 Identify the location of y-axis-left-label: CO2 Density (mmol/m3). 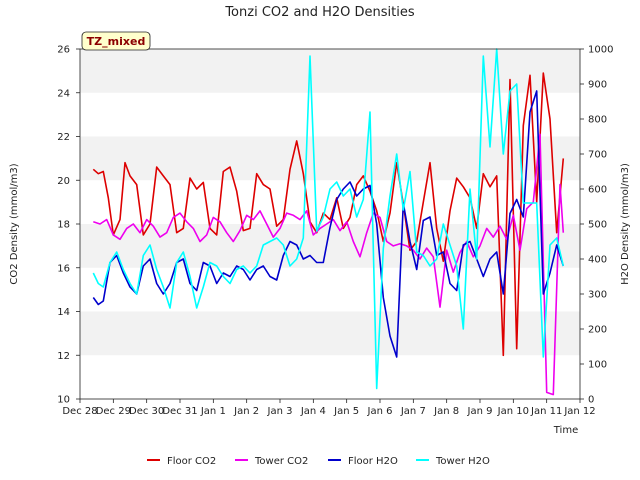
(14, 223).